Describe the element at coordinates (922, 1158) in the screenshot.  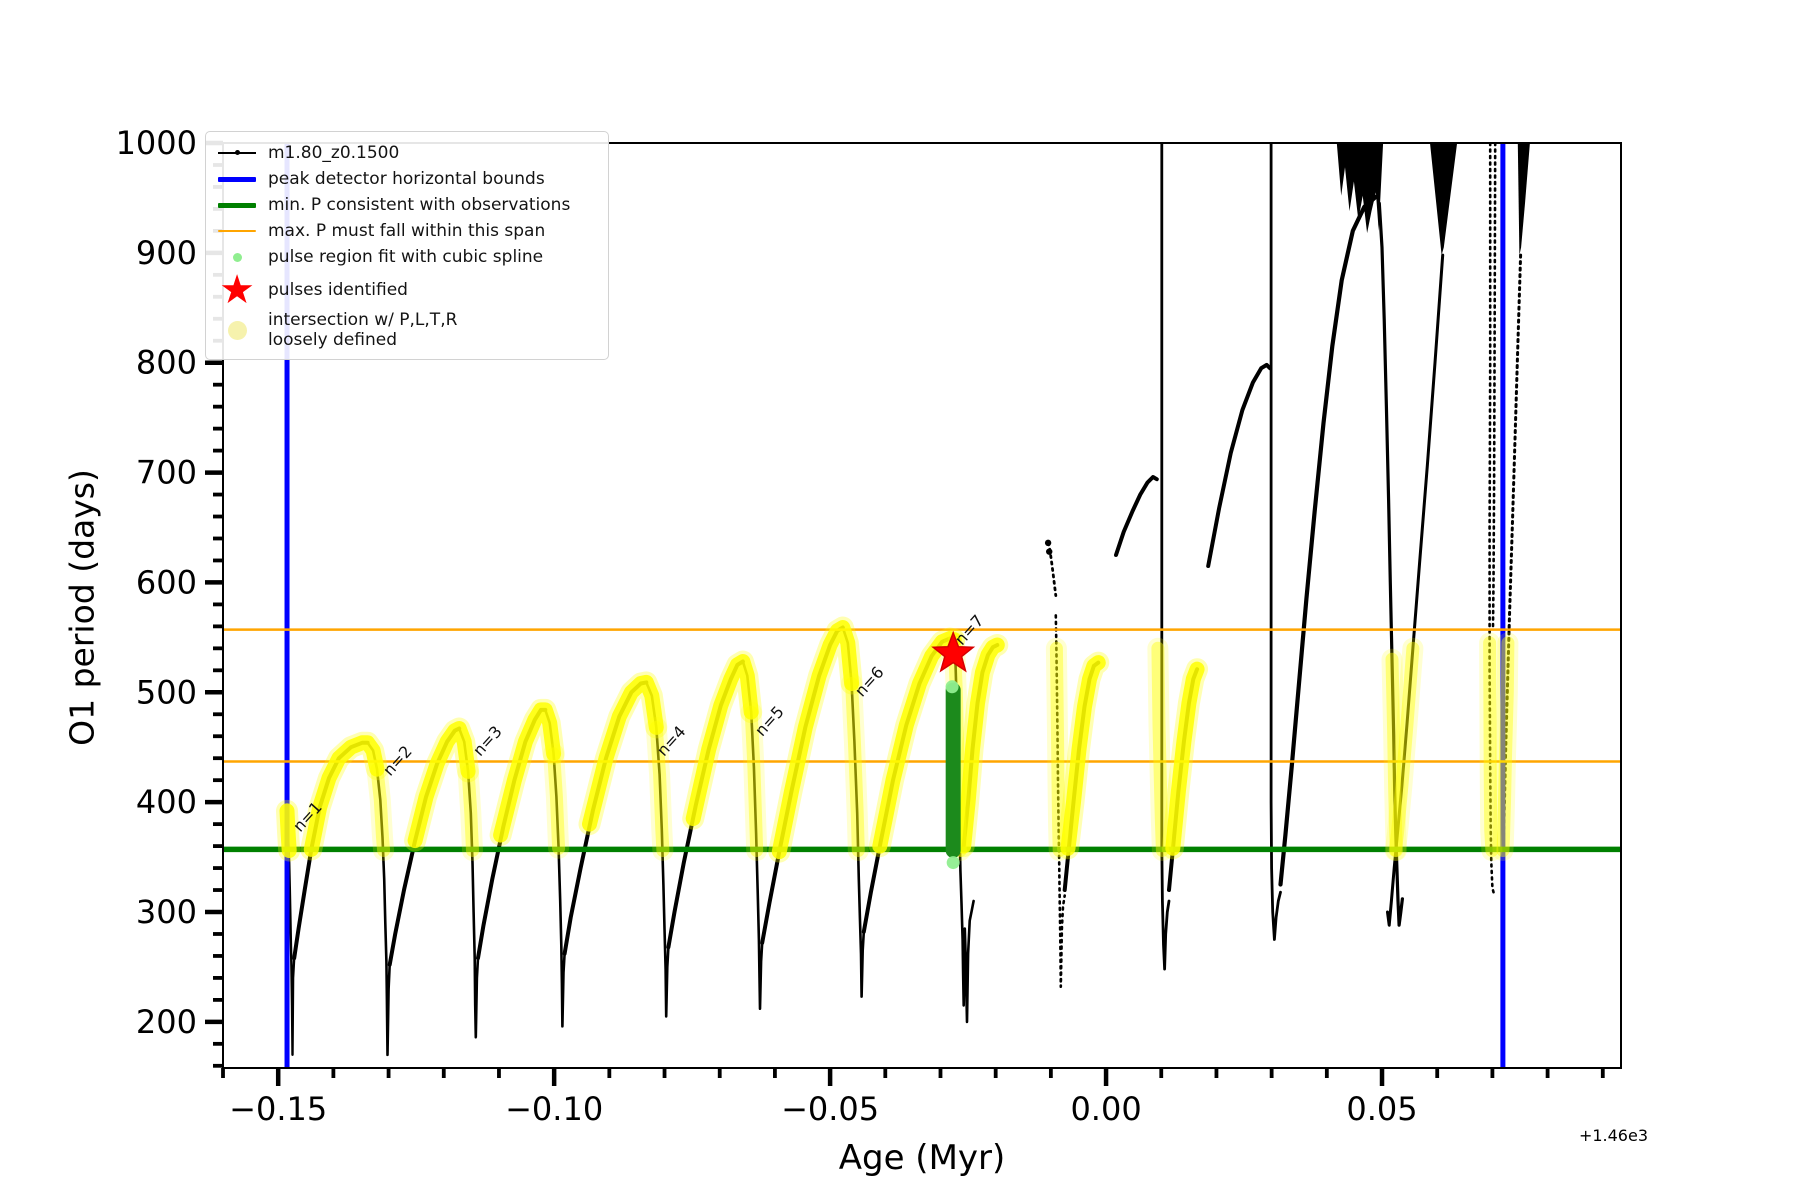
I see `x-axis-title: Age (Myr)` at that location.